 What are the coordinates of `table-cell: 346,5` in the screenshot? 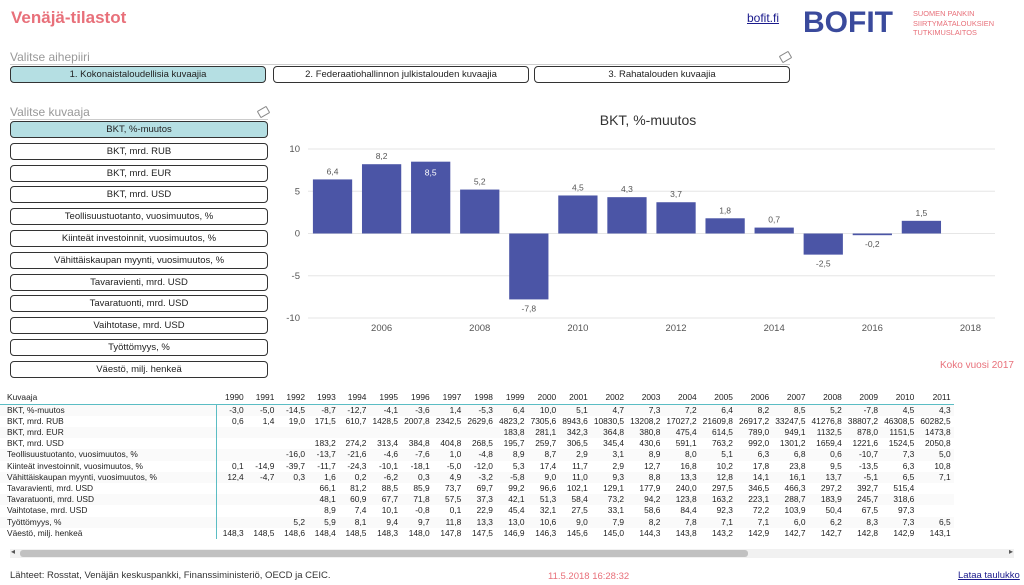 It's located at (759, 487).